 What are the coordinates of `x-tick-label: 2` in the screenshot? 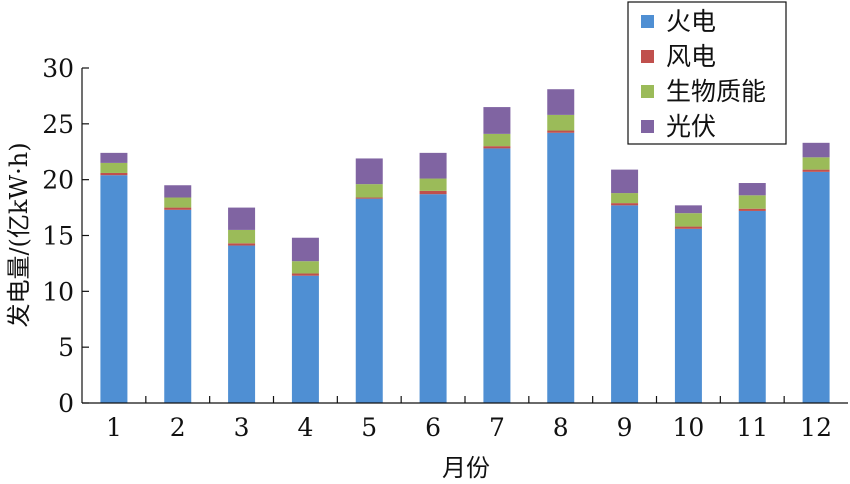 It's located at (178, 427).